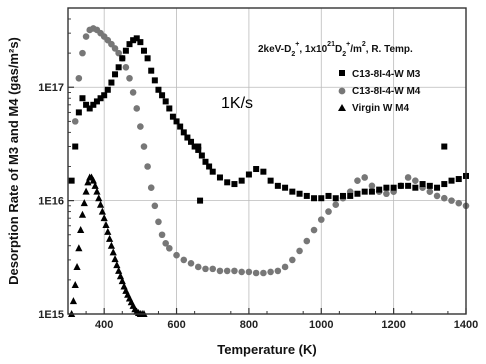 The image size is (486, 364). I want to click on y-tick-label: 1E16, so click(51, 202).